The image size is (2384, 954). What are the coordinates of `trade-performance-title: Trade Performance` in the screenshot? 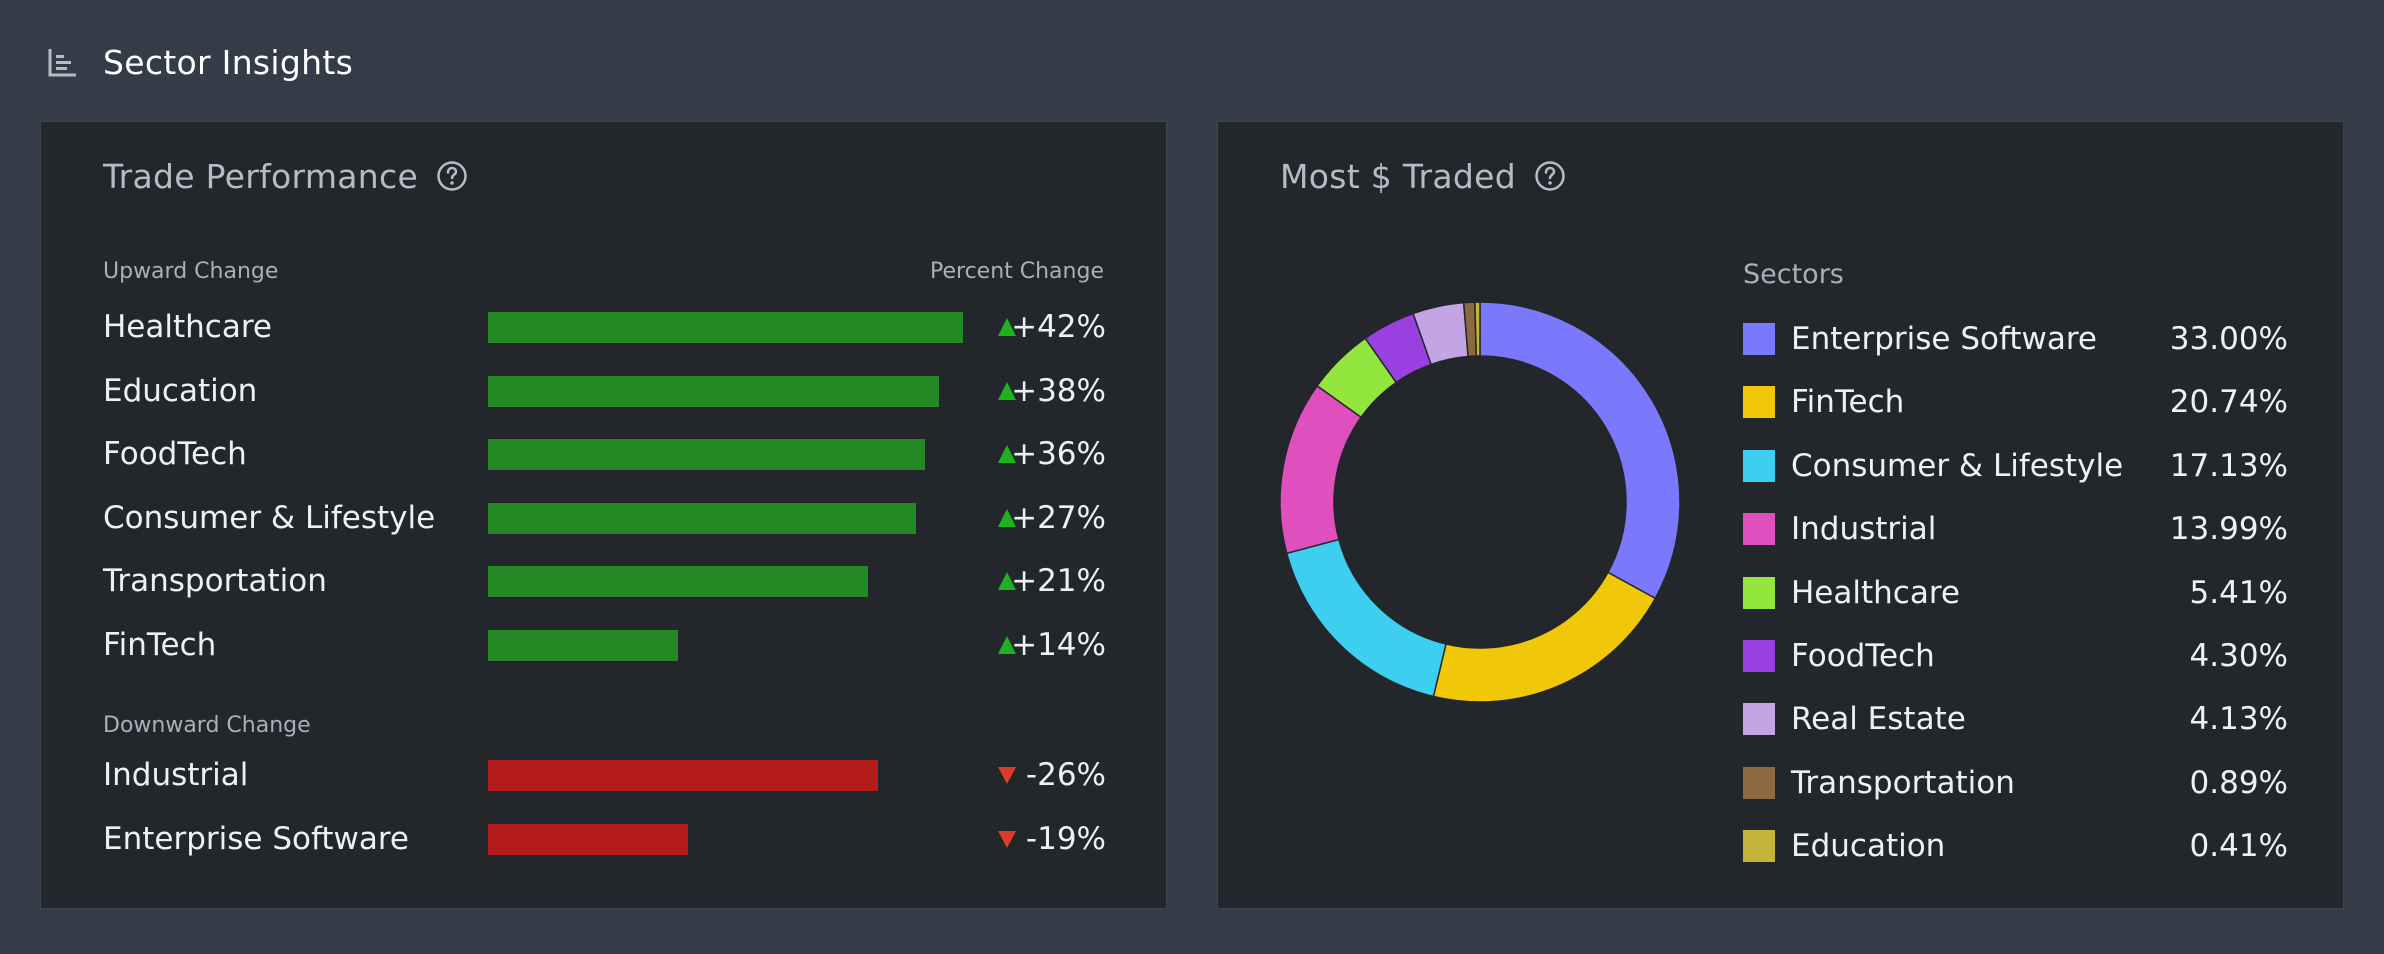 It's located at (261, 176).